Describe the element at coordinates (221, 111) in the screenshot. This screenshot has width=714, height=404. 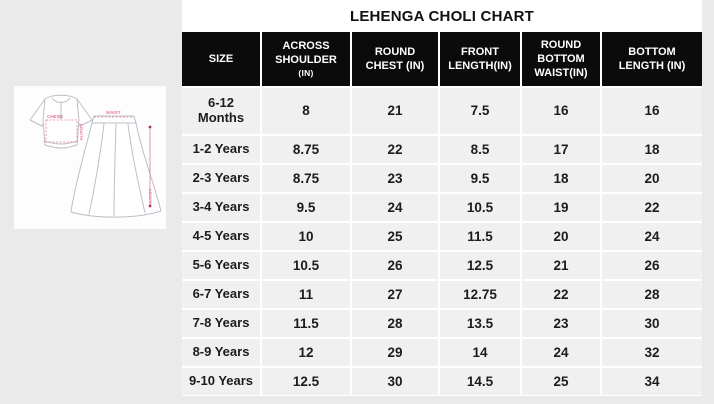
I see `row-size-label: 6-12 Months` at that location.